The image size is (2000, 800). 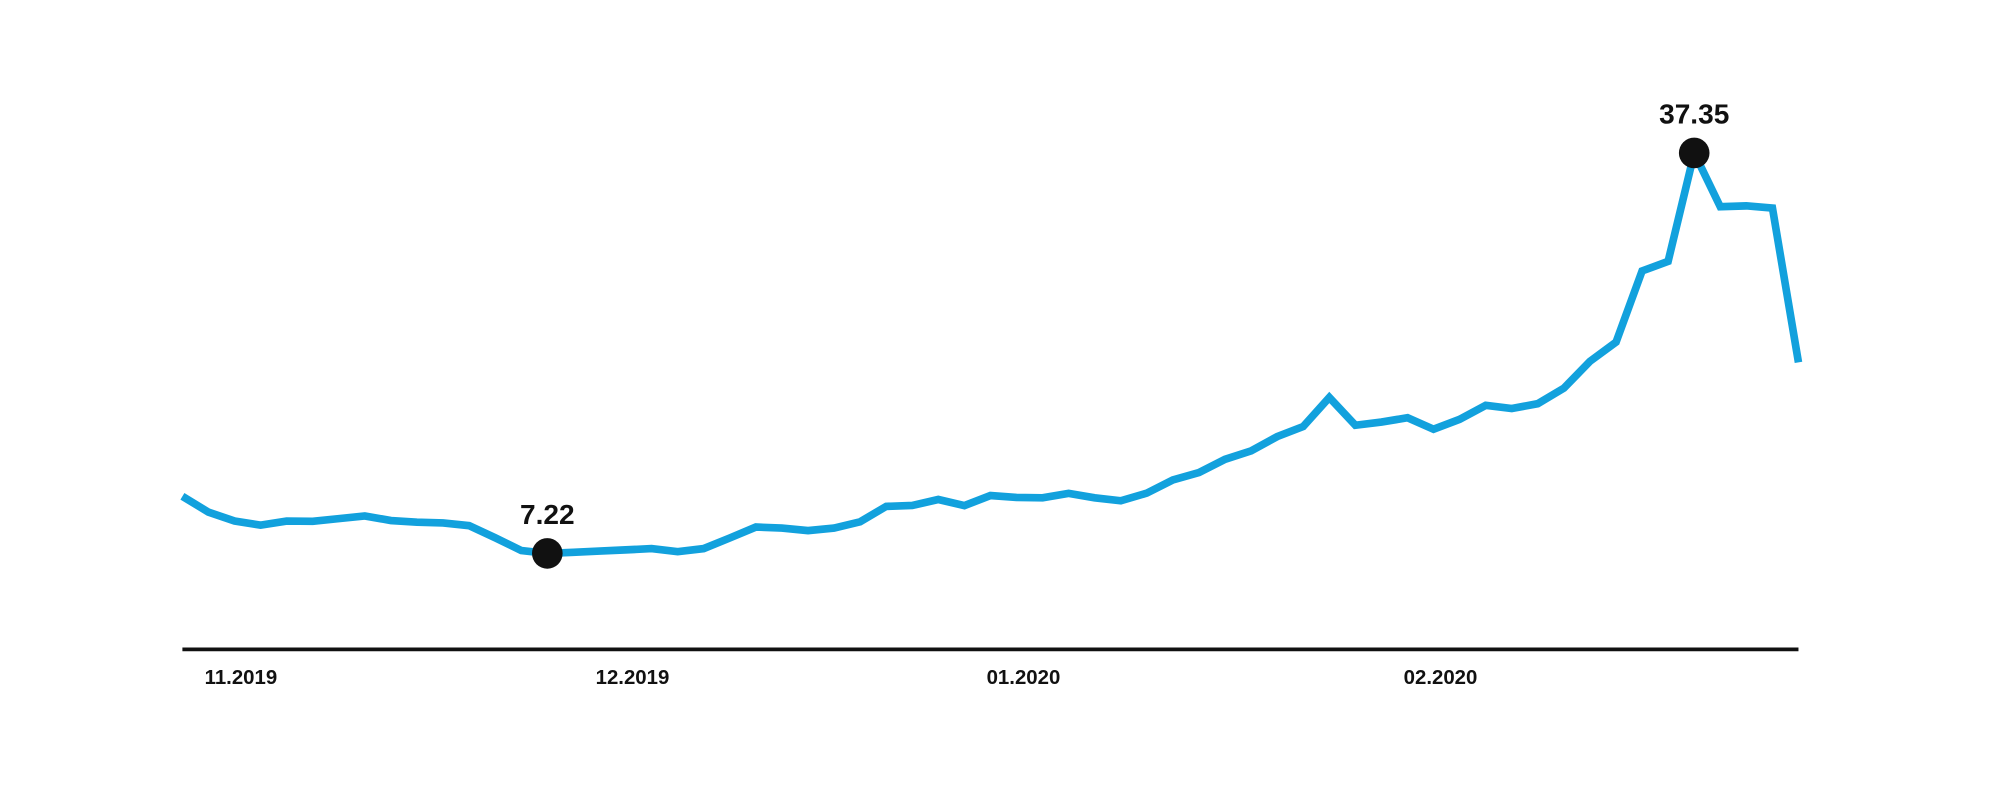 I want to click on x-tick-label: 11.2019, so click(x=241, y=678).